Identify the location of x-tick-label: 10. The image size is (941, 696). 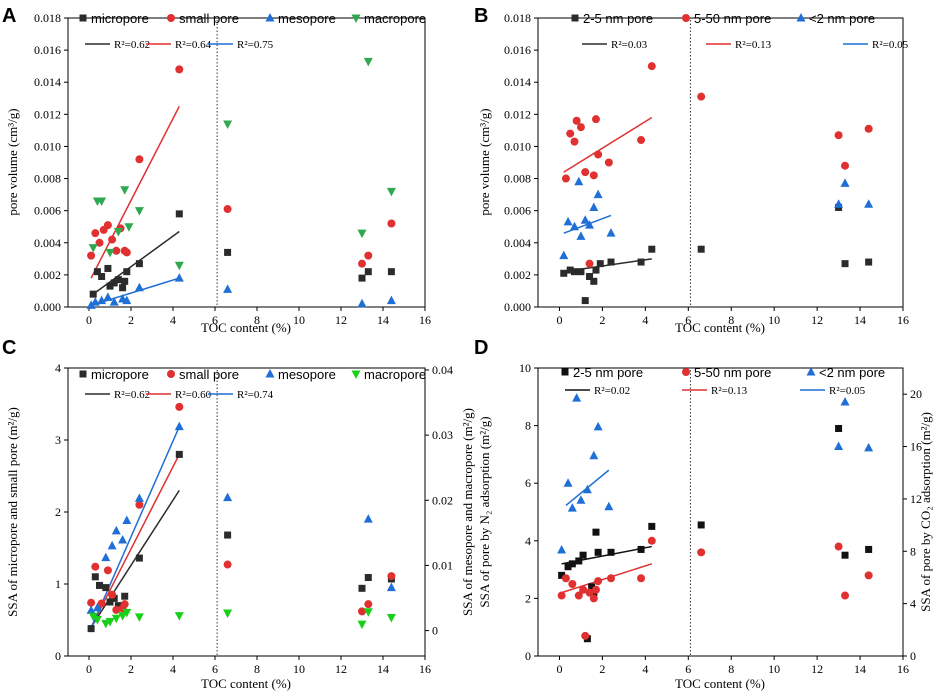
(299, 669).